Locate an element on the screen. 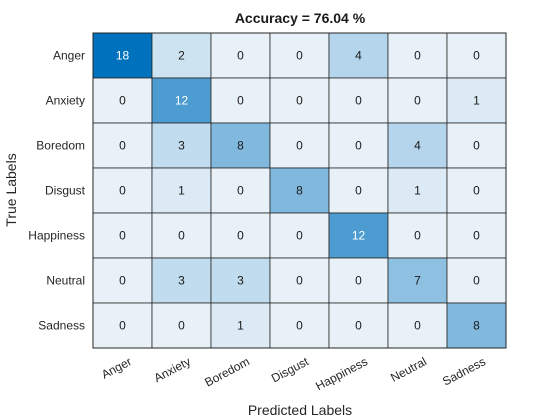 This screenshot has width=560, height=420. cell-value-label: 2 is located at coordinates (181, 56).